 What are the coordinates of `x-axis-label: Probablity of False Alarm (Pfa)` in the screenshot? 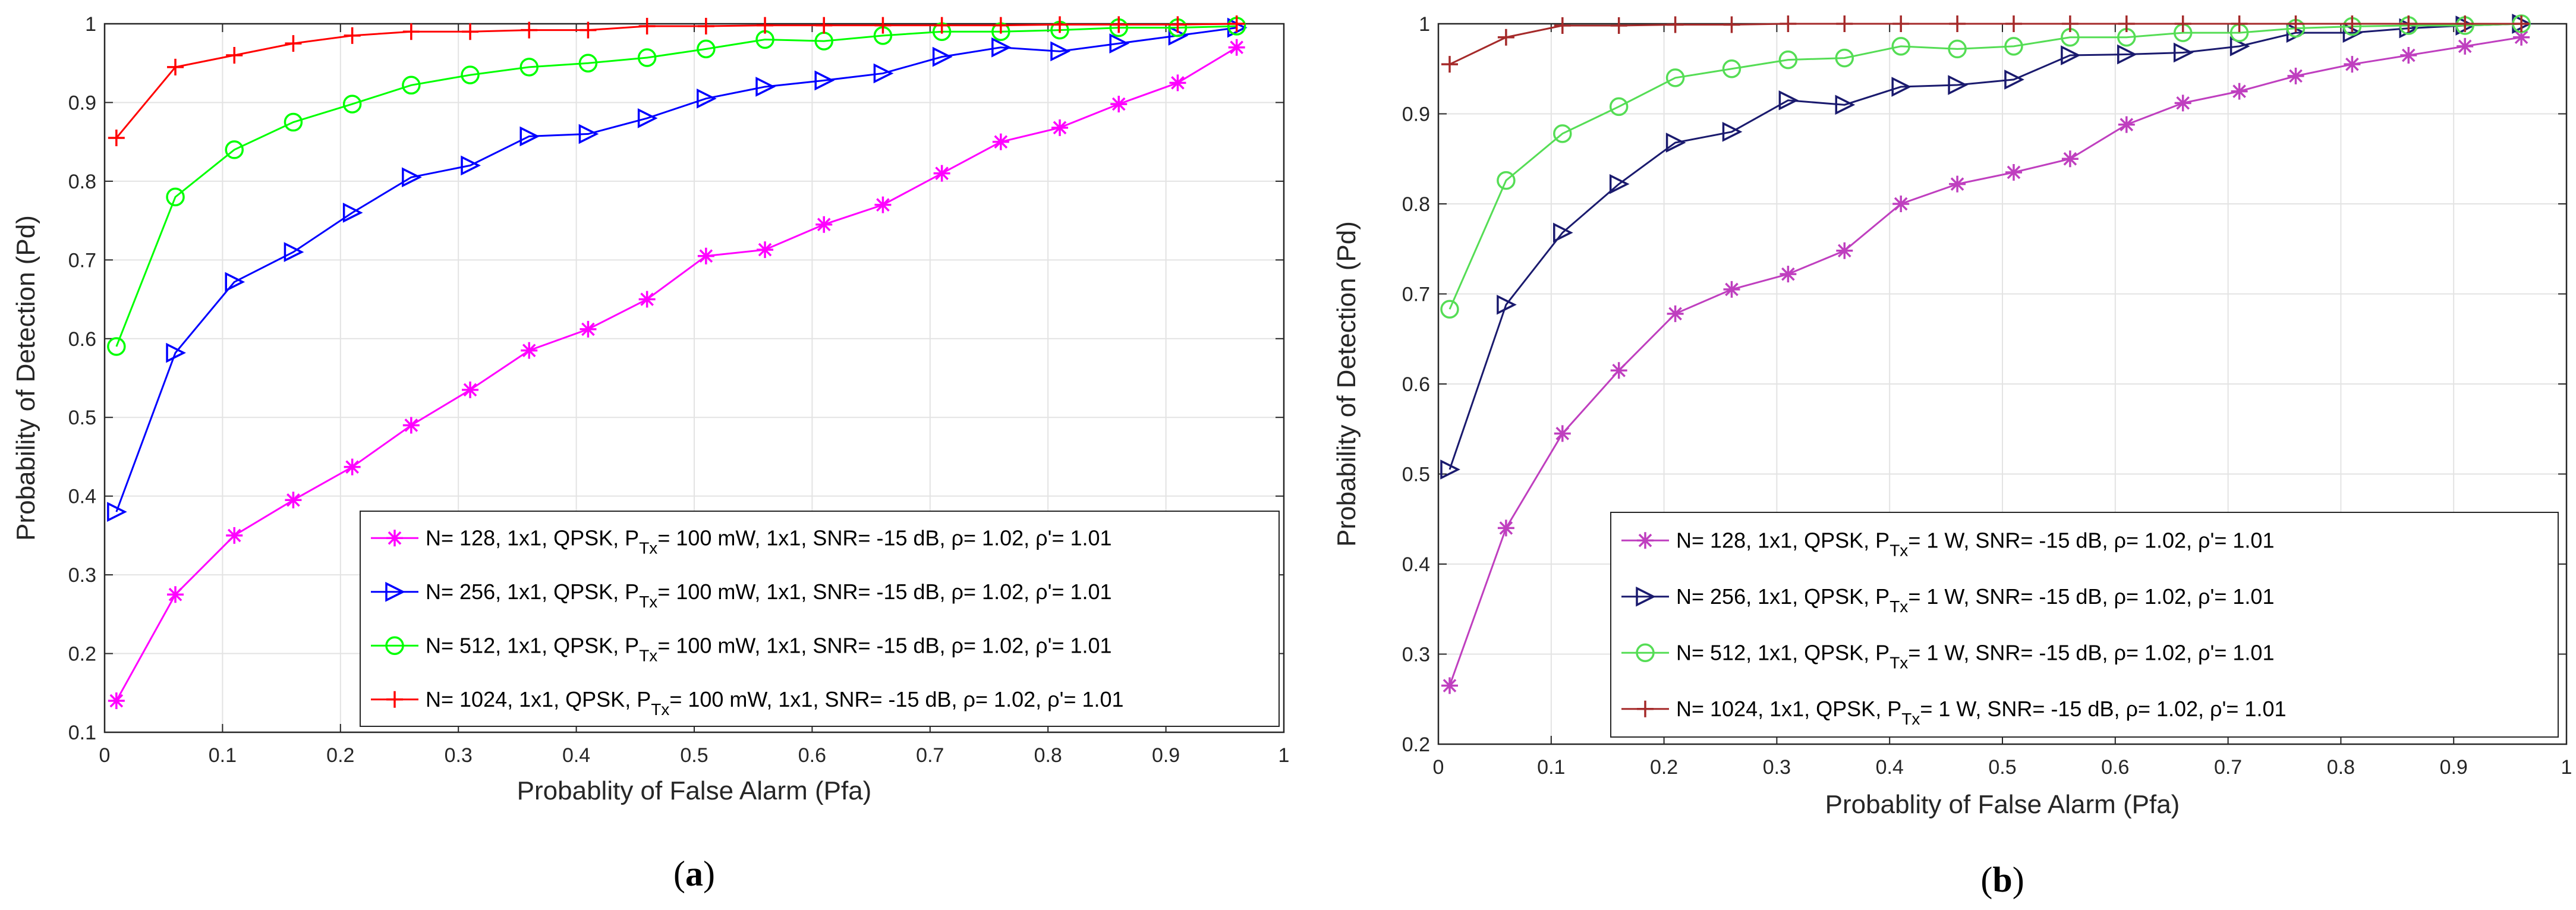 It's located at (2002, 804).